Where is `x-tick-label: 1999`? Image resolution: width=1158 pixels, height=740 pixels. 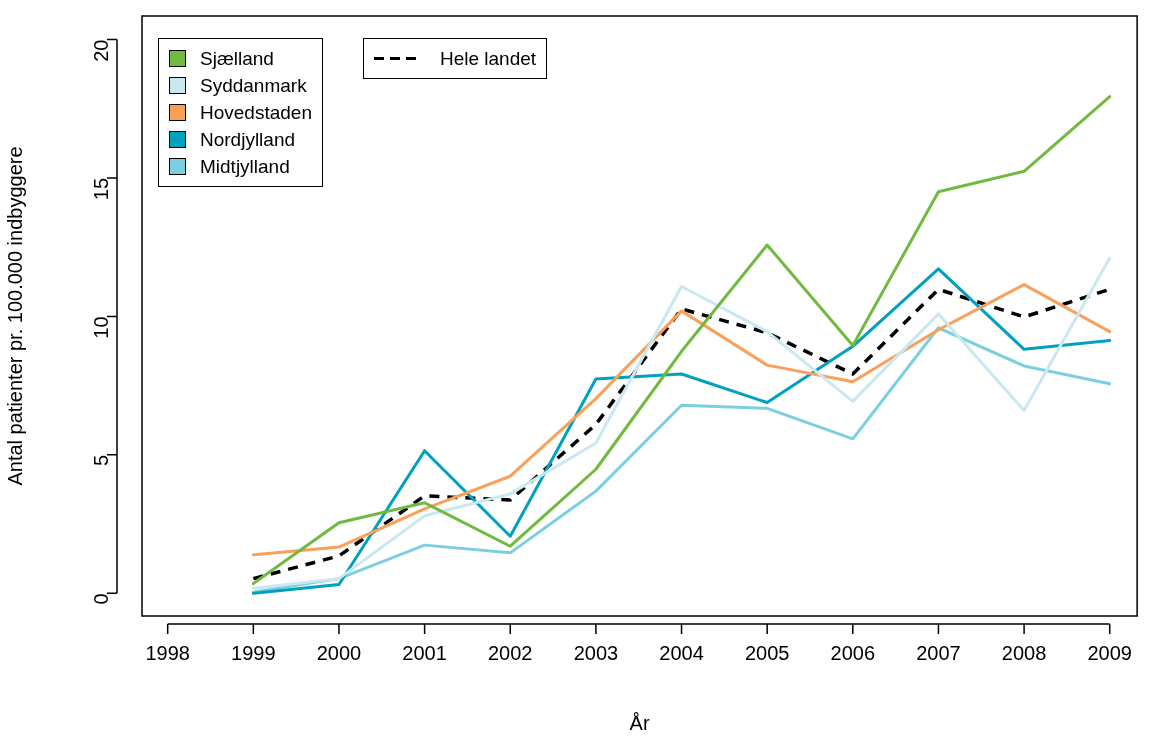 x-tick-label: 1999 is located at coordinates (253, 652).